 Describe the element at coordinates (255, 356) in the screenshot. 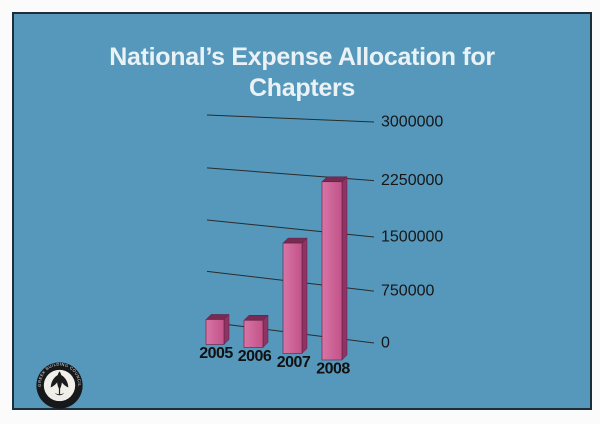

I see `x-category-label-2006: 2006` at that location.